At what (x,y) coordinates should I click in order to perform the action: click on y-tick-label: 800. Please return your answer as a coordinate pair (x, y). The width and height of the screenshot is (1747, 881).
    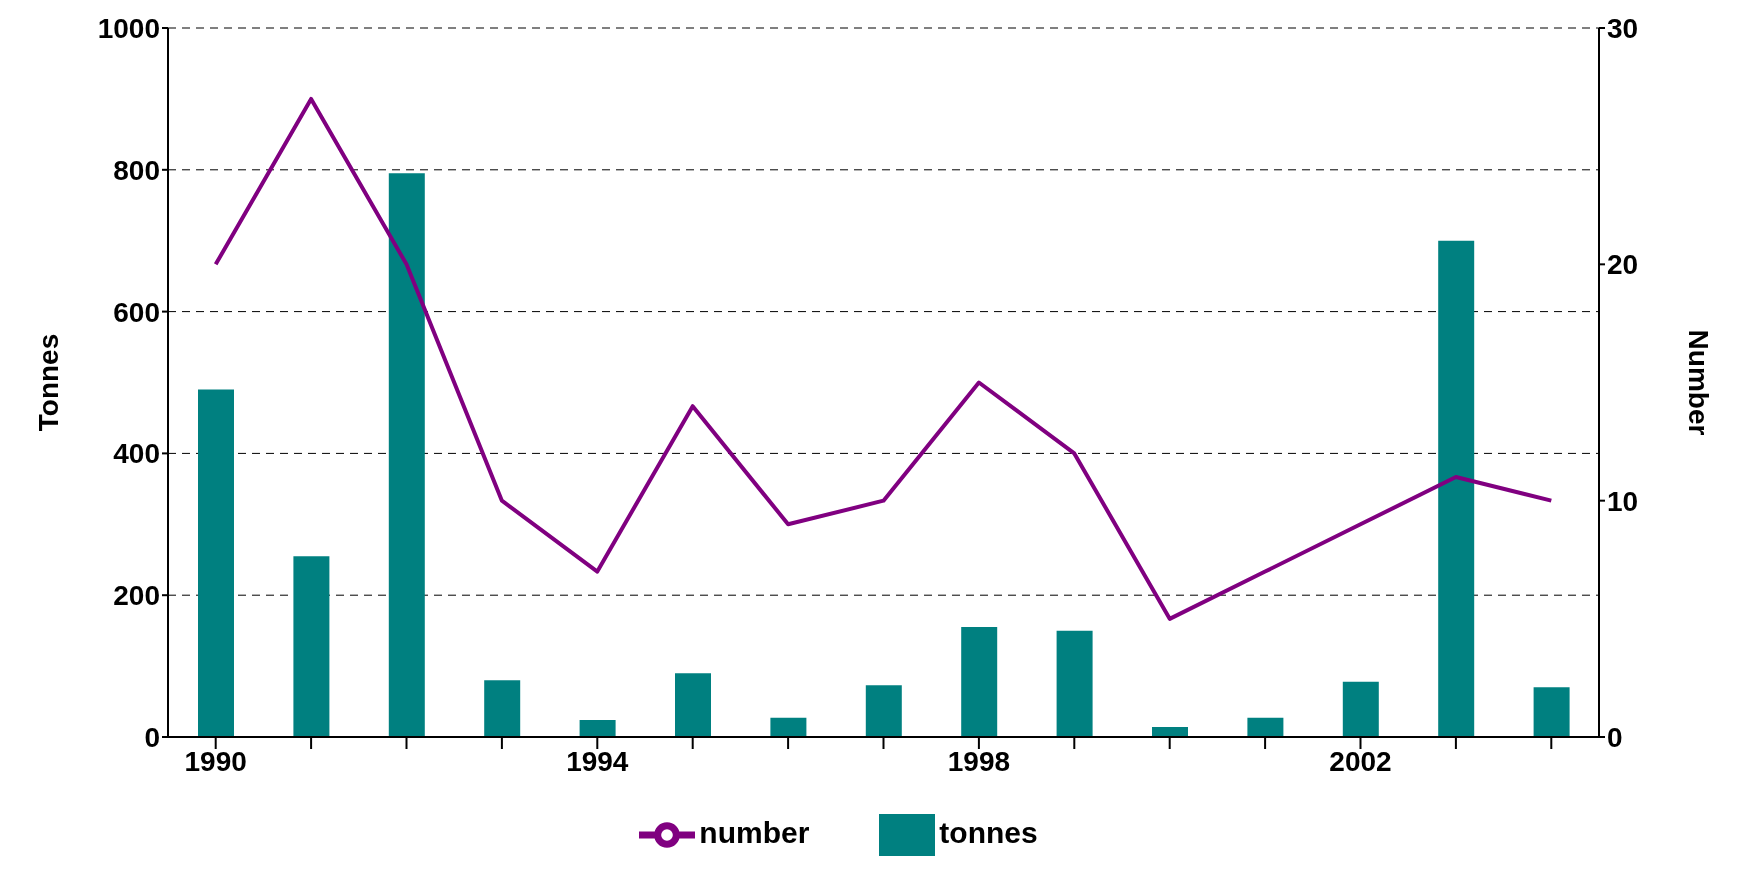
    Looking at the image, I should click on (136, 170).